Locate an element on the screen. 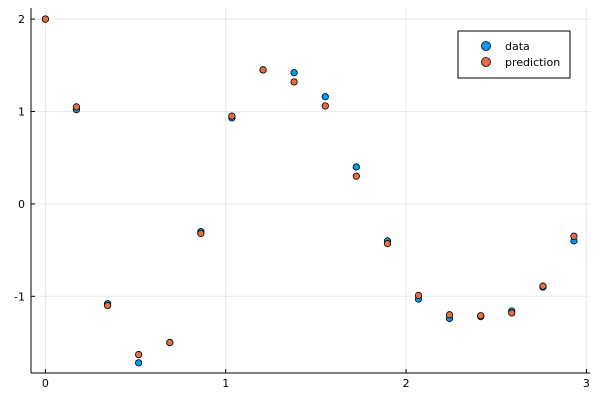  y-tick-label: -1 is located at coordinates (19, 296).